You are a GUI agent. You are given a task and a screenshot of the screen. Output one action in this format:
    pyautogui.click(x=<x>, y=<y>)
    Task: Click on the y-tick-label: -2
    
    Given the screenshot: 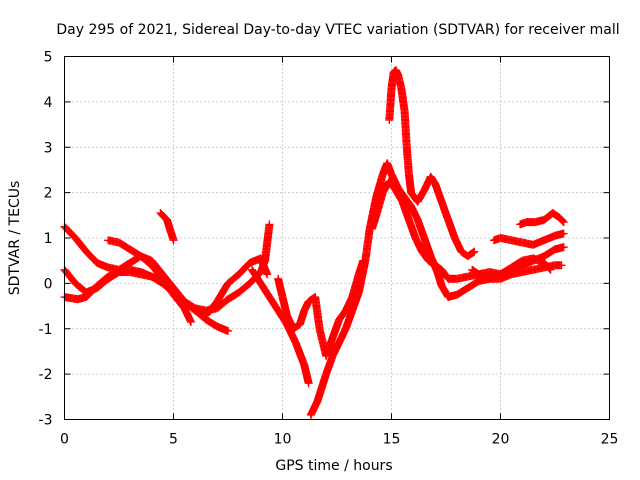 What is the action you would take?
    pyautogui.click(x=46, y=375)
    